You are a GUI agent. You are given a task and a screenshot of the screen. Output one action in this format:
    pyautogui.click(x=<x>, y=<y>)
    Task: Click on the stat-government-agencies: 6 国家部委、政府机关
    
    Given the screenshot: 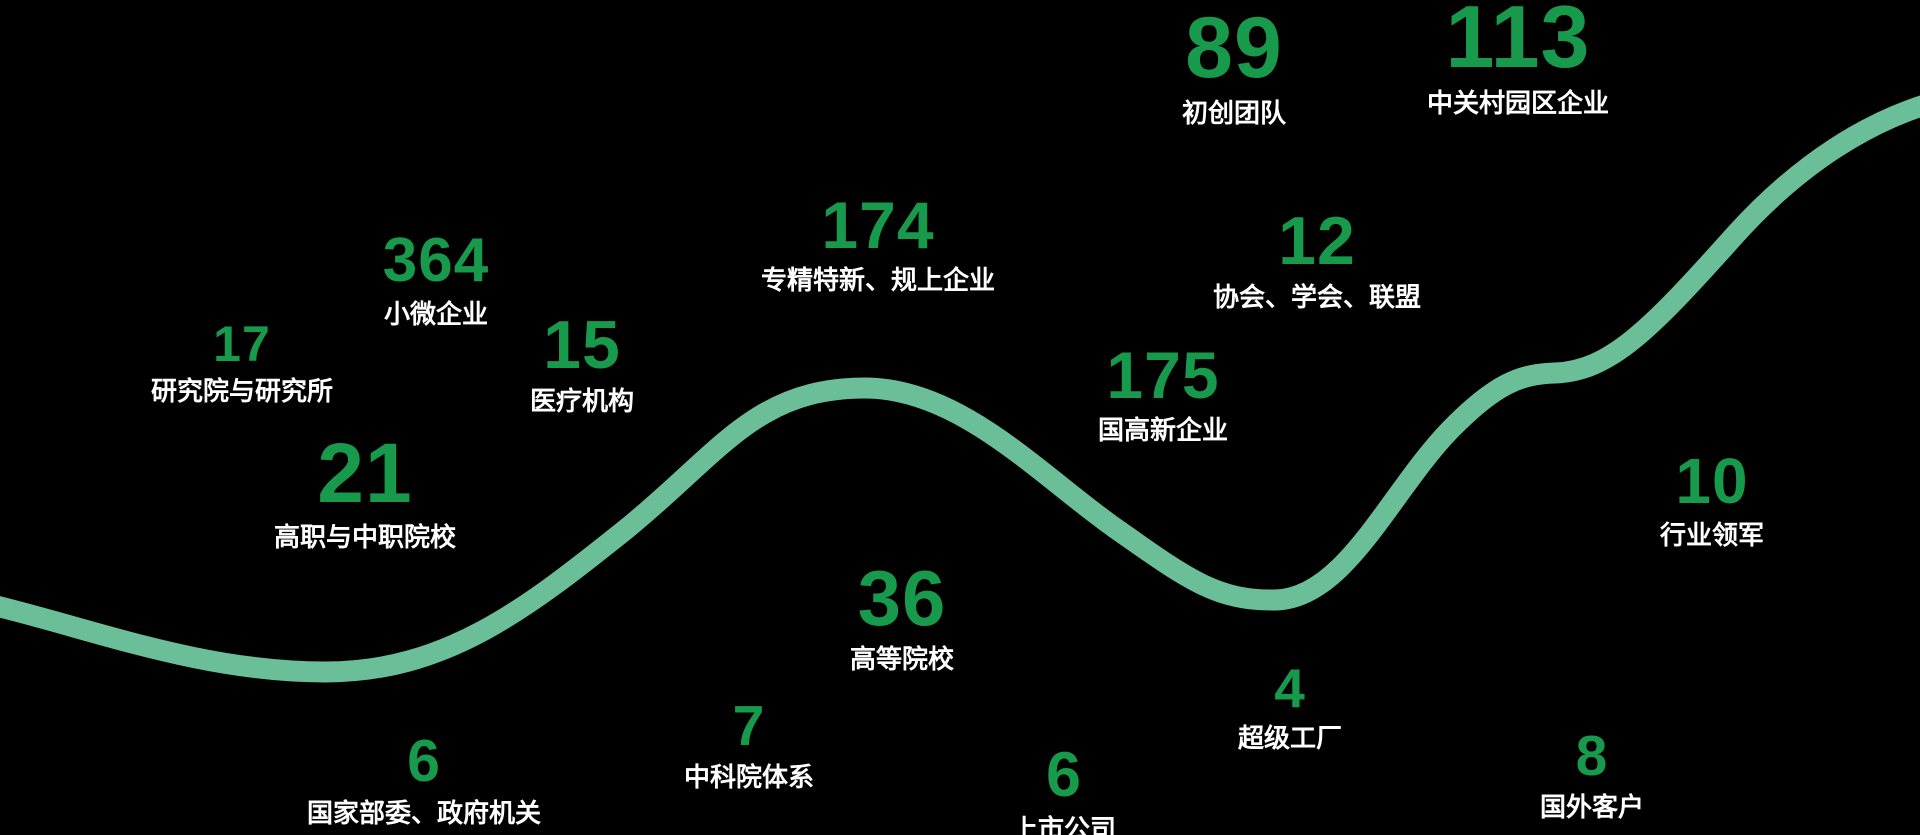 What is the action you would take?
    pyautogui.click(x=424, y=780)
    